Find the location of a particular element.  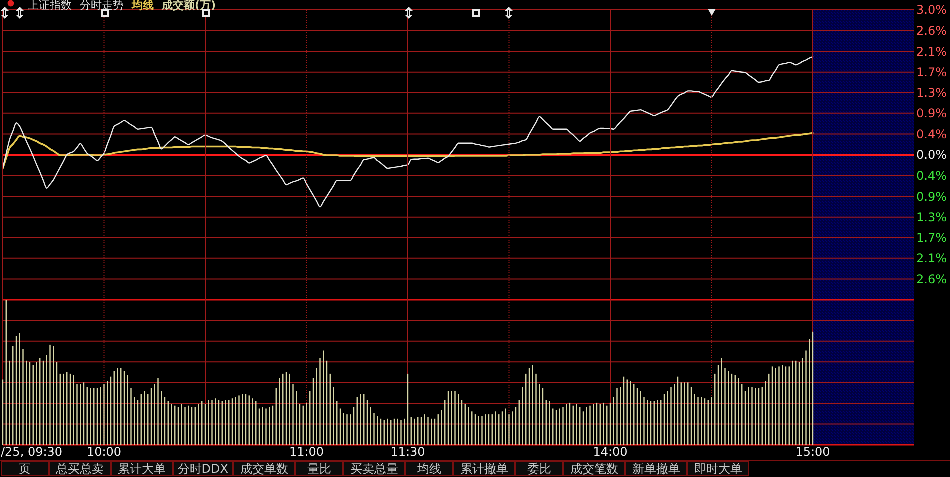

x-tick-label: 11:30 is located at coordinates (408, 452).